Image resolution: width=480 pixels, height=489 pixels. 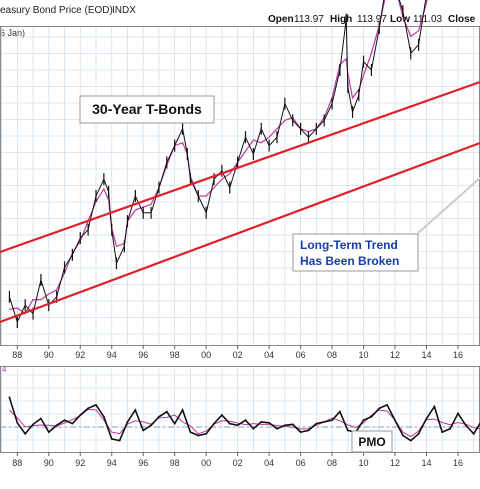 I want to click on trend-annotation-pointer, so click(x=448, y=205).